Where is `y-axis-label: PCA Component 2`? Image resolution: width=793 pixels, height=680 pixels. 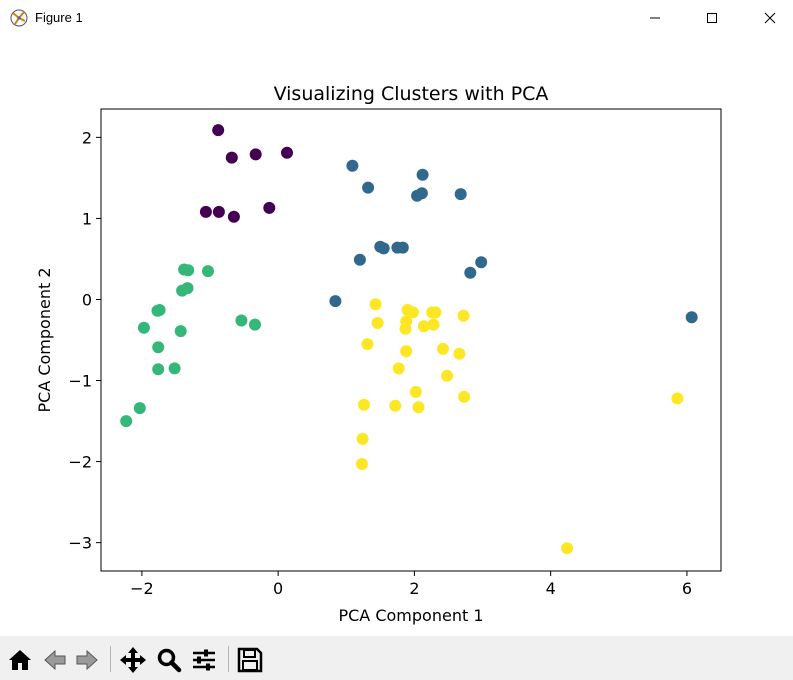
y-axis-label: PCA Component 2 is located at coordinates (44, 339).